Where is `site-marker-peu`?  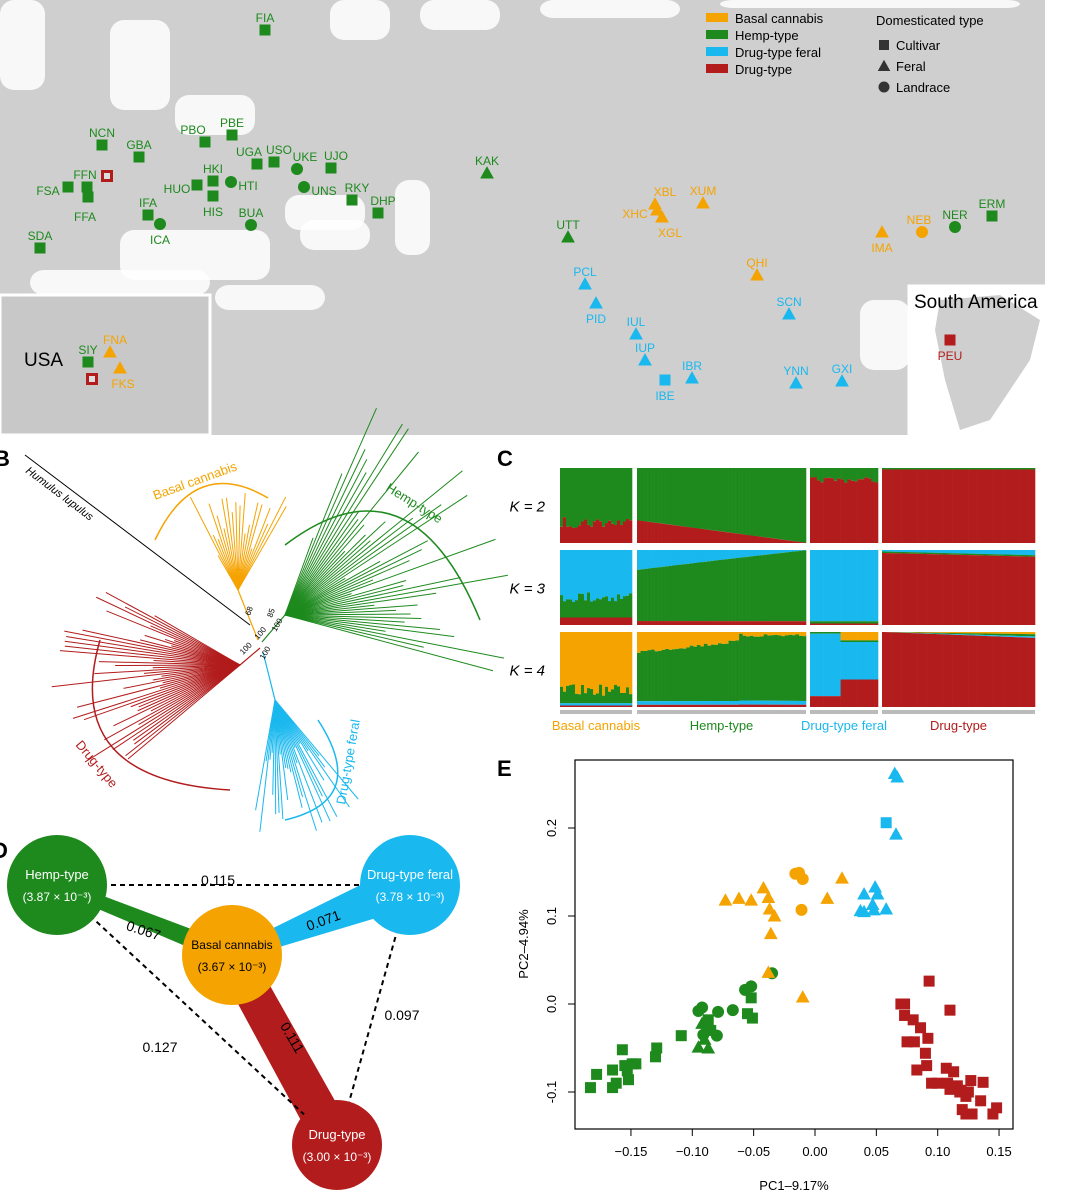 site-marker-peu is located at coordinates (950, 340).